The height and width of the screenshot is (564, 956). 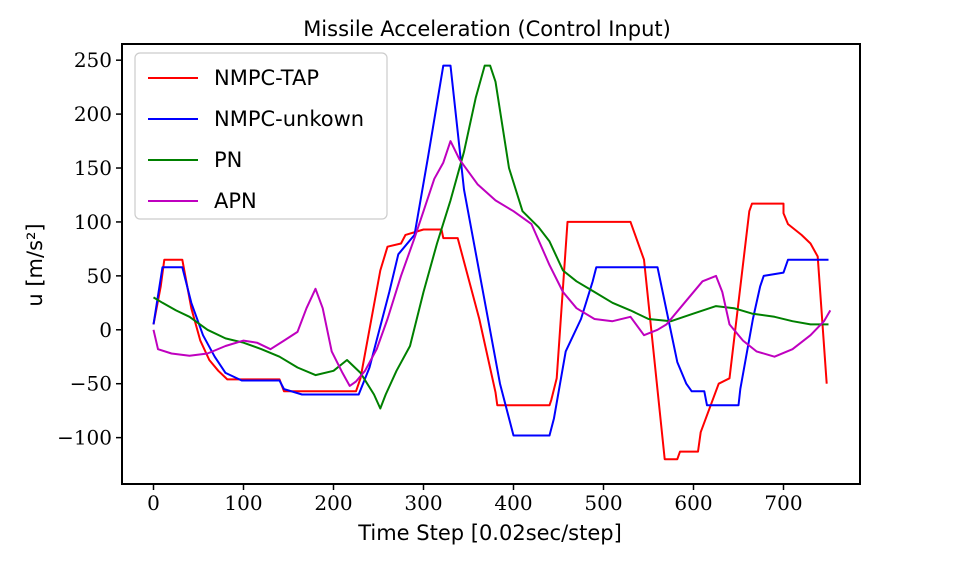 What do you see at coordinates (423, 503) in the screenshot?
I see `x-tick-label: 300` at bounding box center [423, 503].